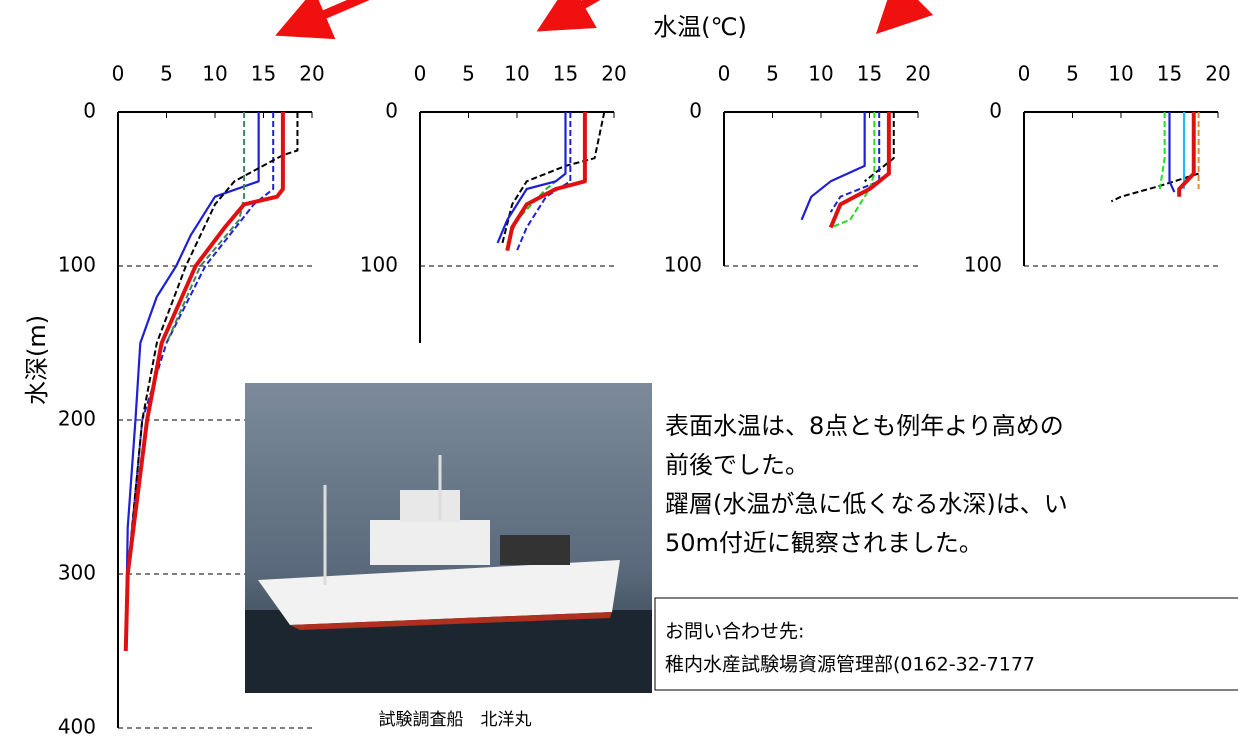 The width and height of the screenshot is (1238, 748). I want to click on note-line: 前後でした。, so click(737, 465).